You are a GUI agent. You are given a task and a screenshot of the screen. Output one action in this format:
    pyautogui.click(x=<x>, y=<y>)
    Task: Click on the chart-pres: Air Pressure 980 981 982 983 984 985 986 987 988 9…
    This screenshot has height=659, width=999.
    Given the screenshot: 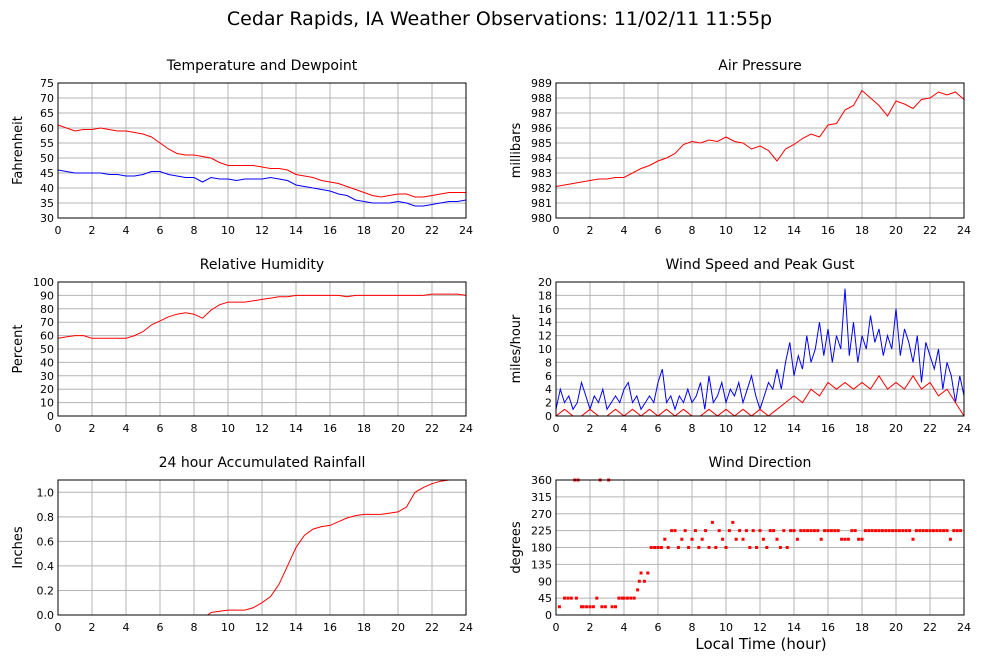 What is the action you would take?
    pyautogui.click(x=740, y=147)
    